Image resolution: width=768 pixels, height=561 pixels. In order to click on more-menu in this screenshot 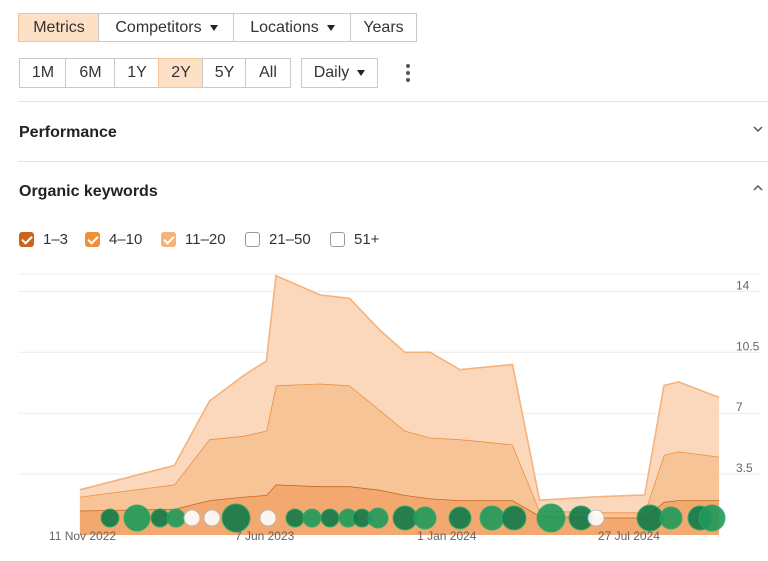, I will do `click(408, 73)`.